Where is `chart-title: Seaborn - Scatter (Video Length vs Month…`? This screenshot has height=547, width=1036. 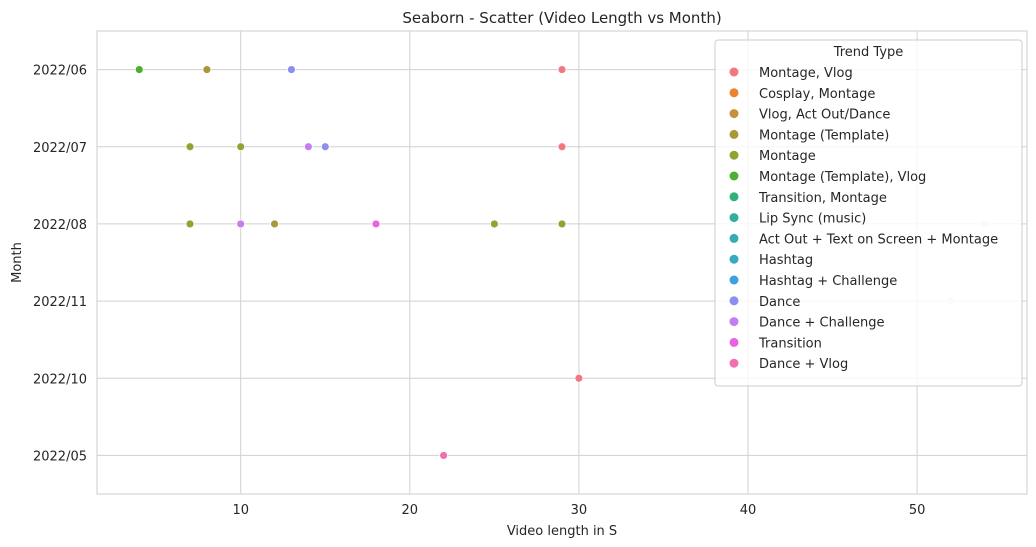 chart-title: Seaborn - Scatter (Video Length vs Month… is located at coordinates (561, 18).